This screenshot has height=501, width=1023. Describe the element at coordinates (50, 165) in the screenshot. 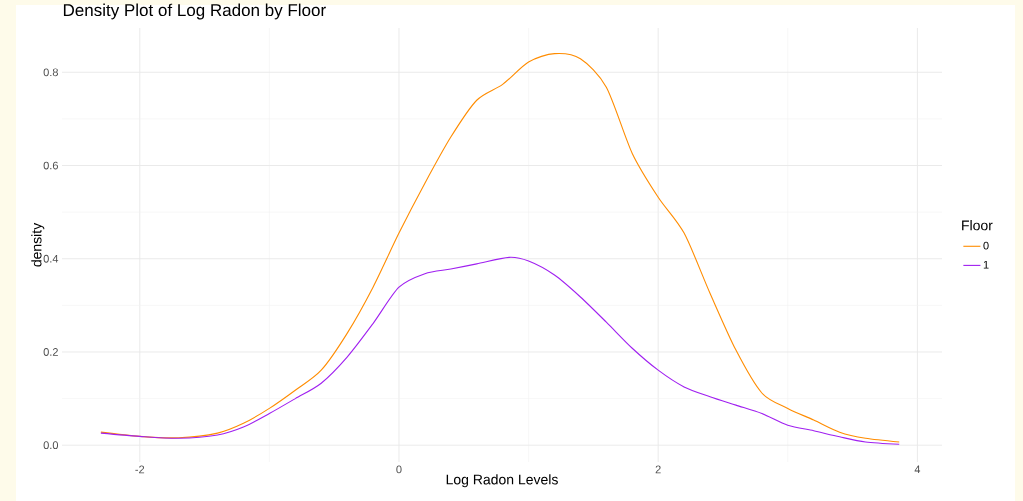

I see `y-tick-label: 0.6` at that location.